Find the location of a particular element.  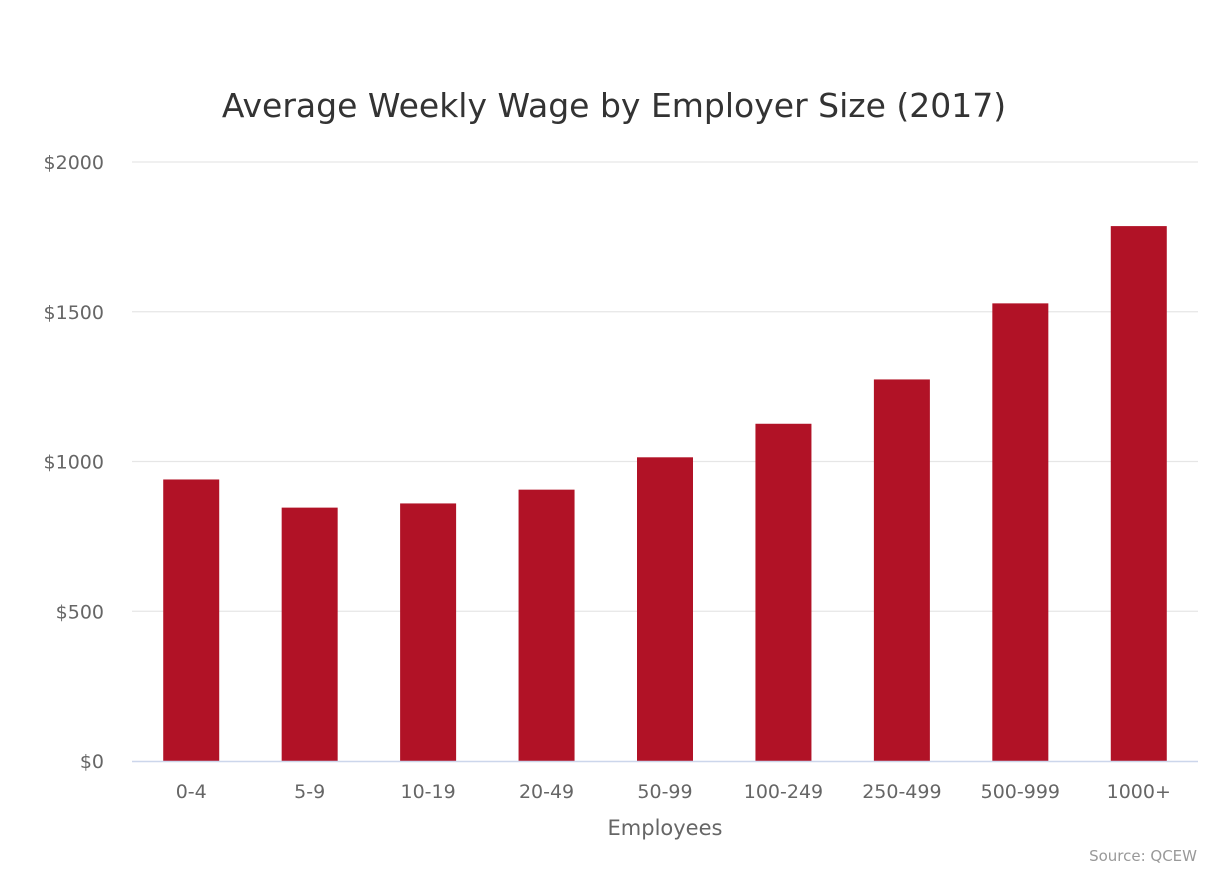

y-tick-label: $0 is located at coordinates (92, 762).